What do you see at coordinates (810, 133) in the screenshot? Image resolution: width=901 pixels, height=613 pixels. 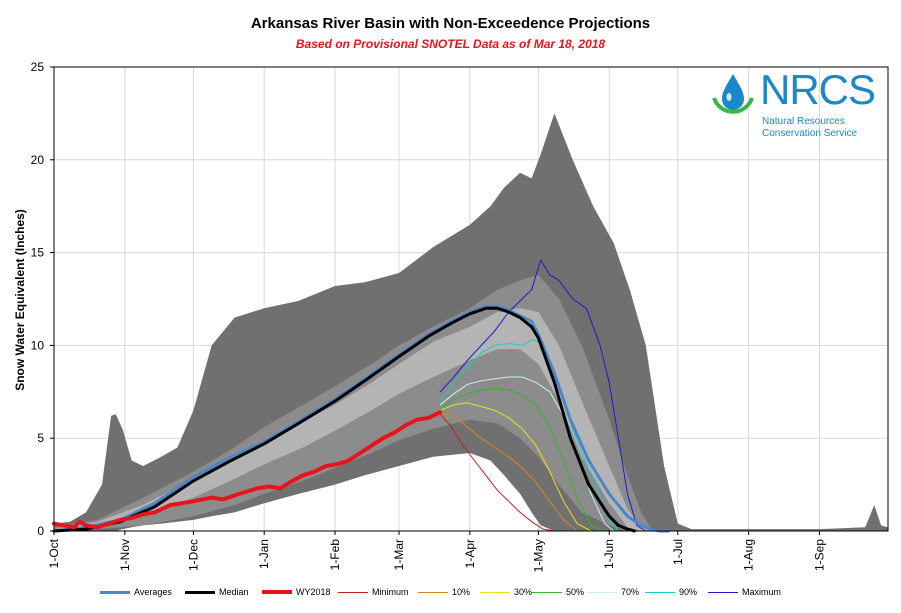 I see `logo-line2: Conservation Service` at bounding box center [810, 133].